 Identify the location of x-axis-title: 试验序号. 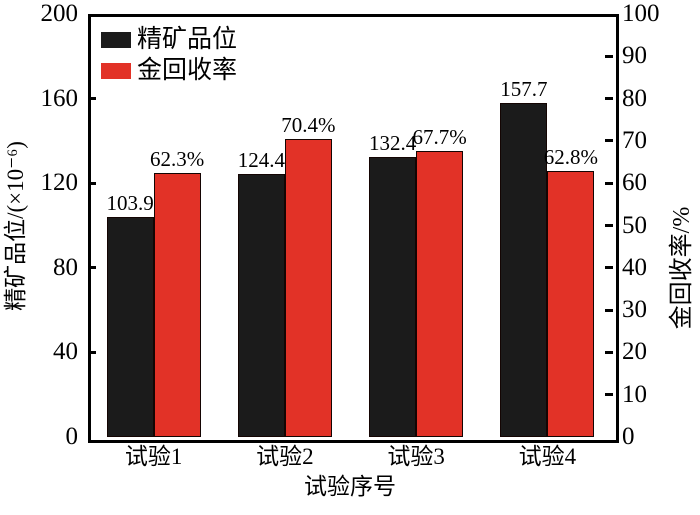
(350, 486).